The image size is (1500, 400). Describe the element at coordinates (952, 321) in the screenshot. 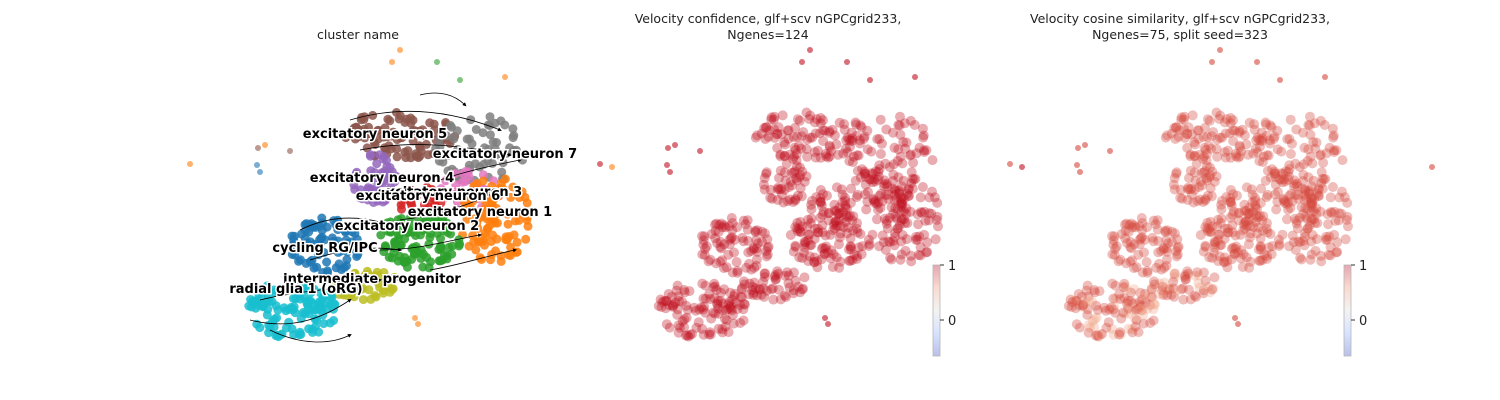

I see `confidence-colorbar-tick-0: 0` at that location.